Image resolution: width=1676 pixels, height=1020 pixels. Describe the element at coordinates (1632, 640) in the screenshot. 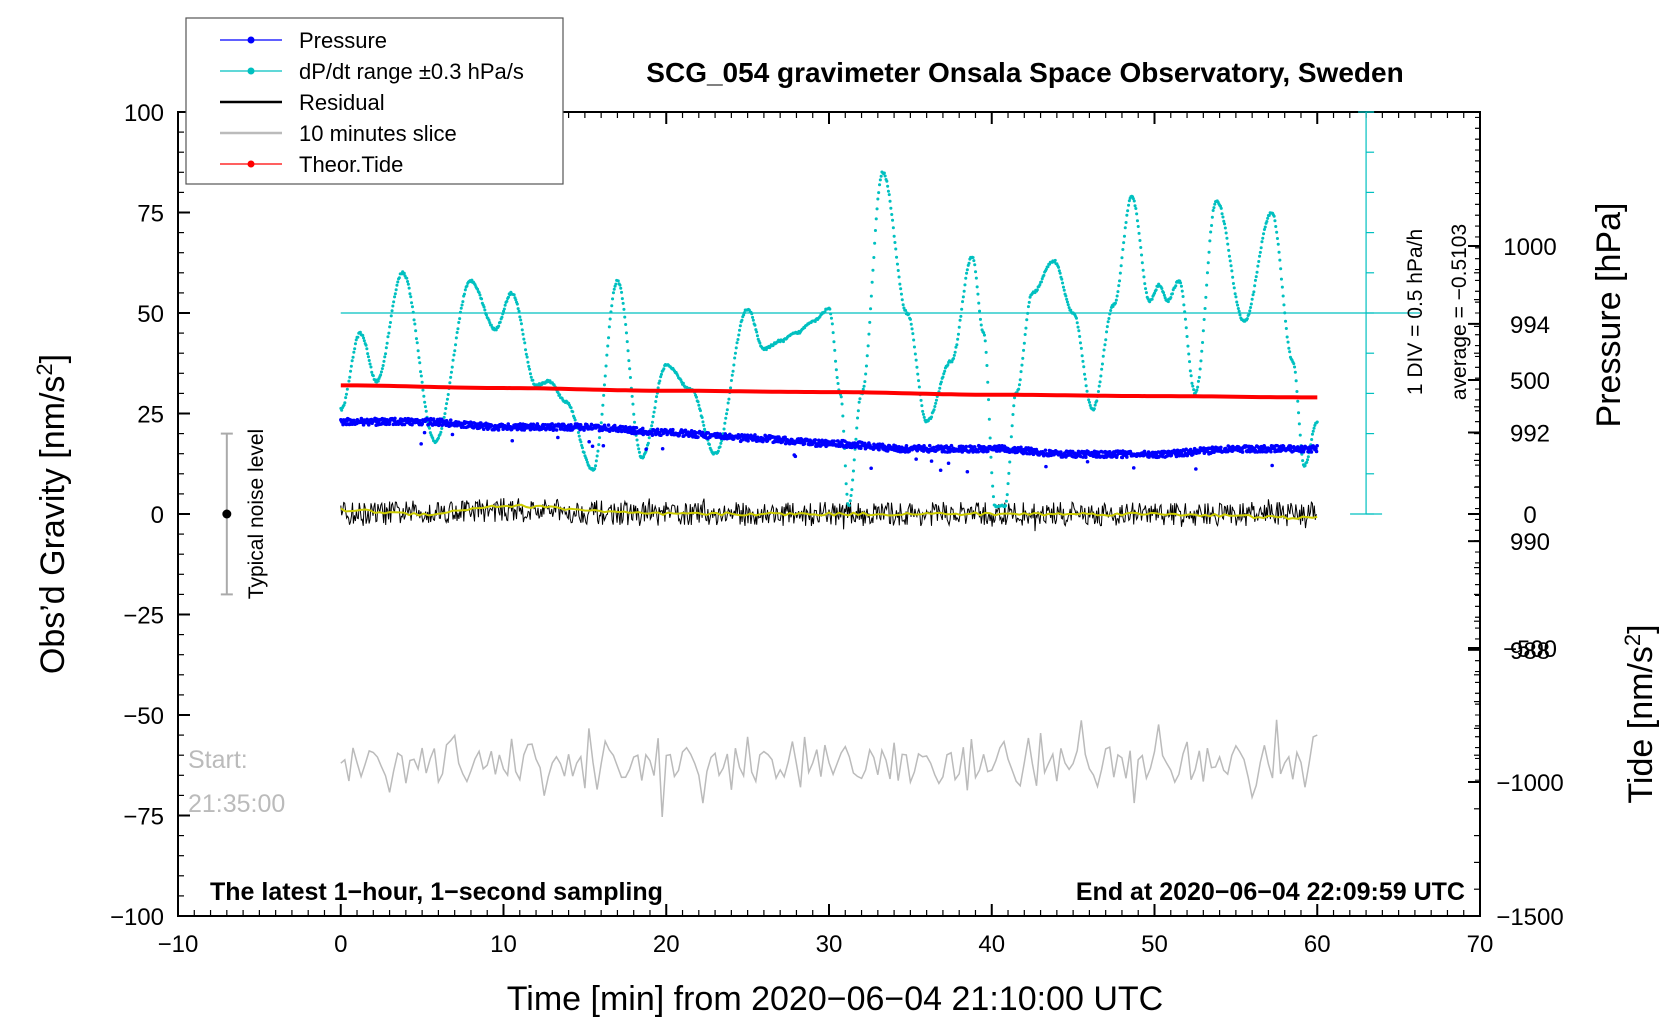

I see `y-axis-tide-title-sup: 2` at that location.